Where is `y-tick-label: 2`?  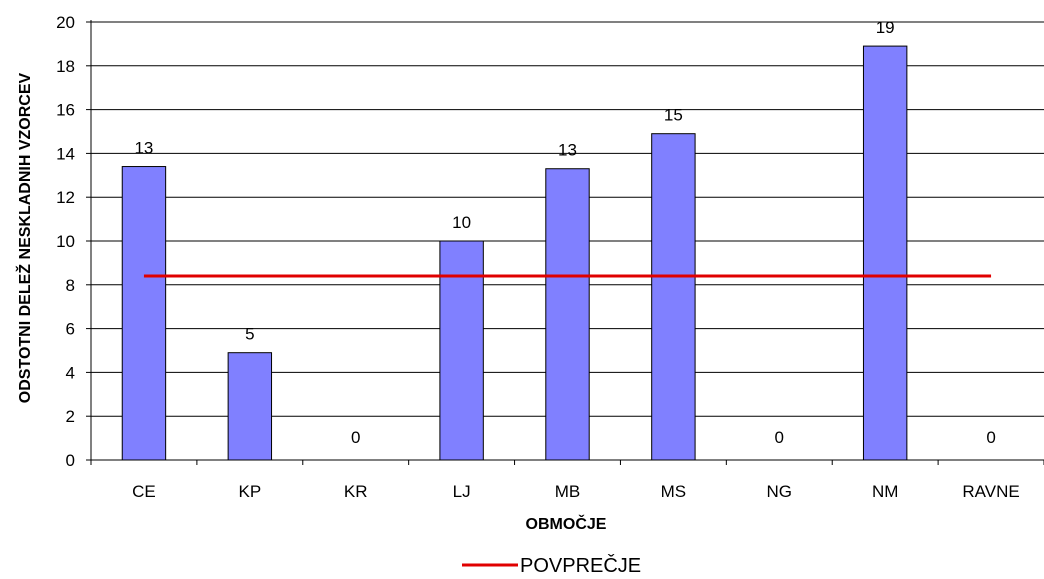
y-tick-label: 2 is located at coordinates (70, 416).